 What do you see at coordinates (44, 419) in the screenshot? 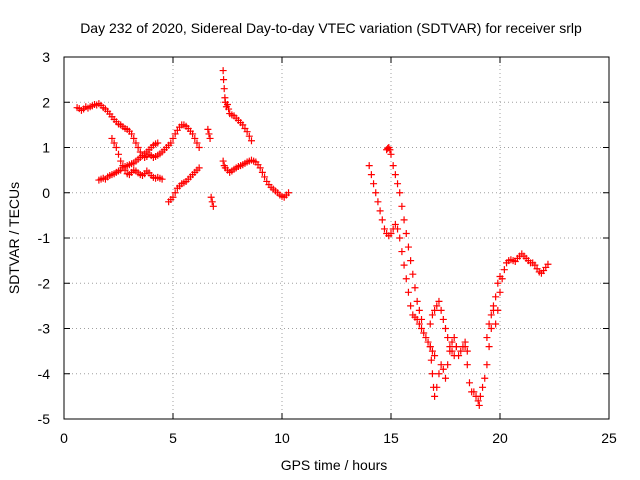
I see `y-tick-label: -5` at bounding box center [44, 419].